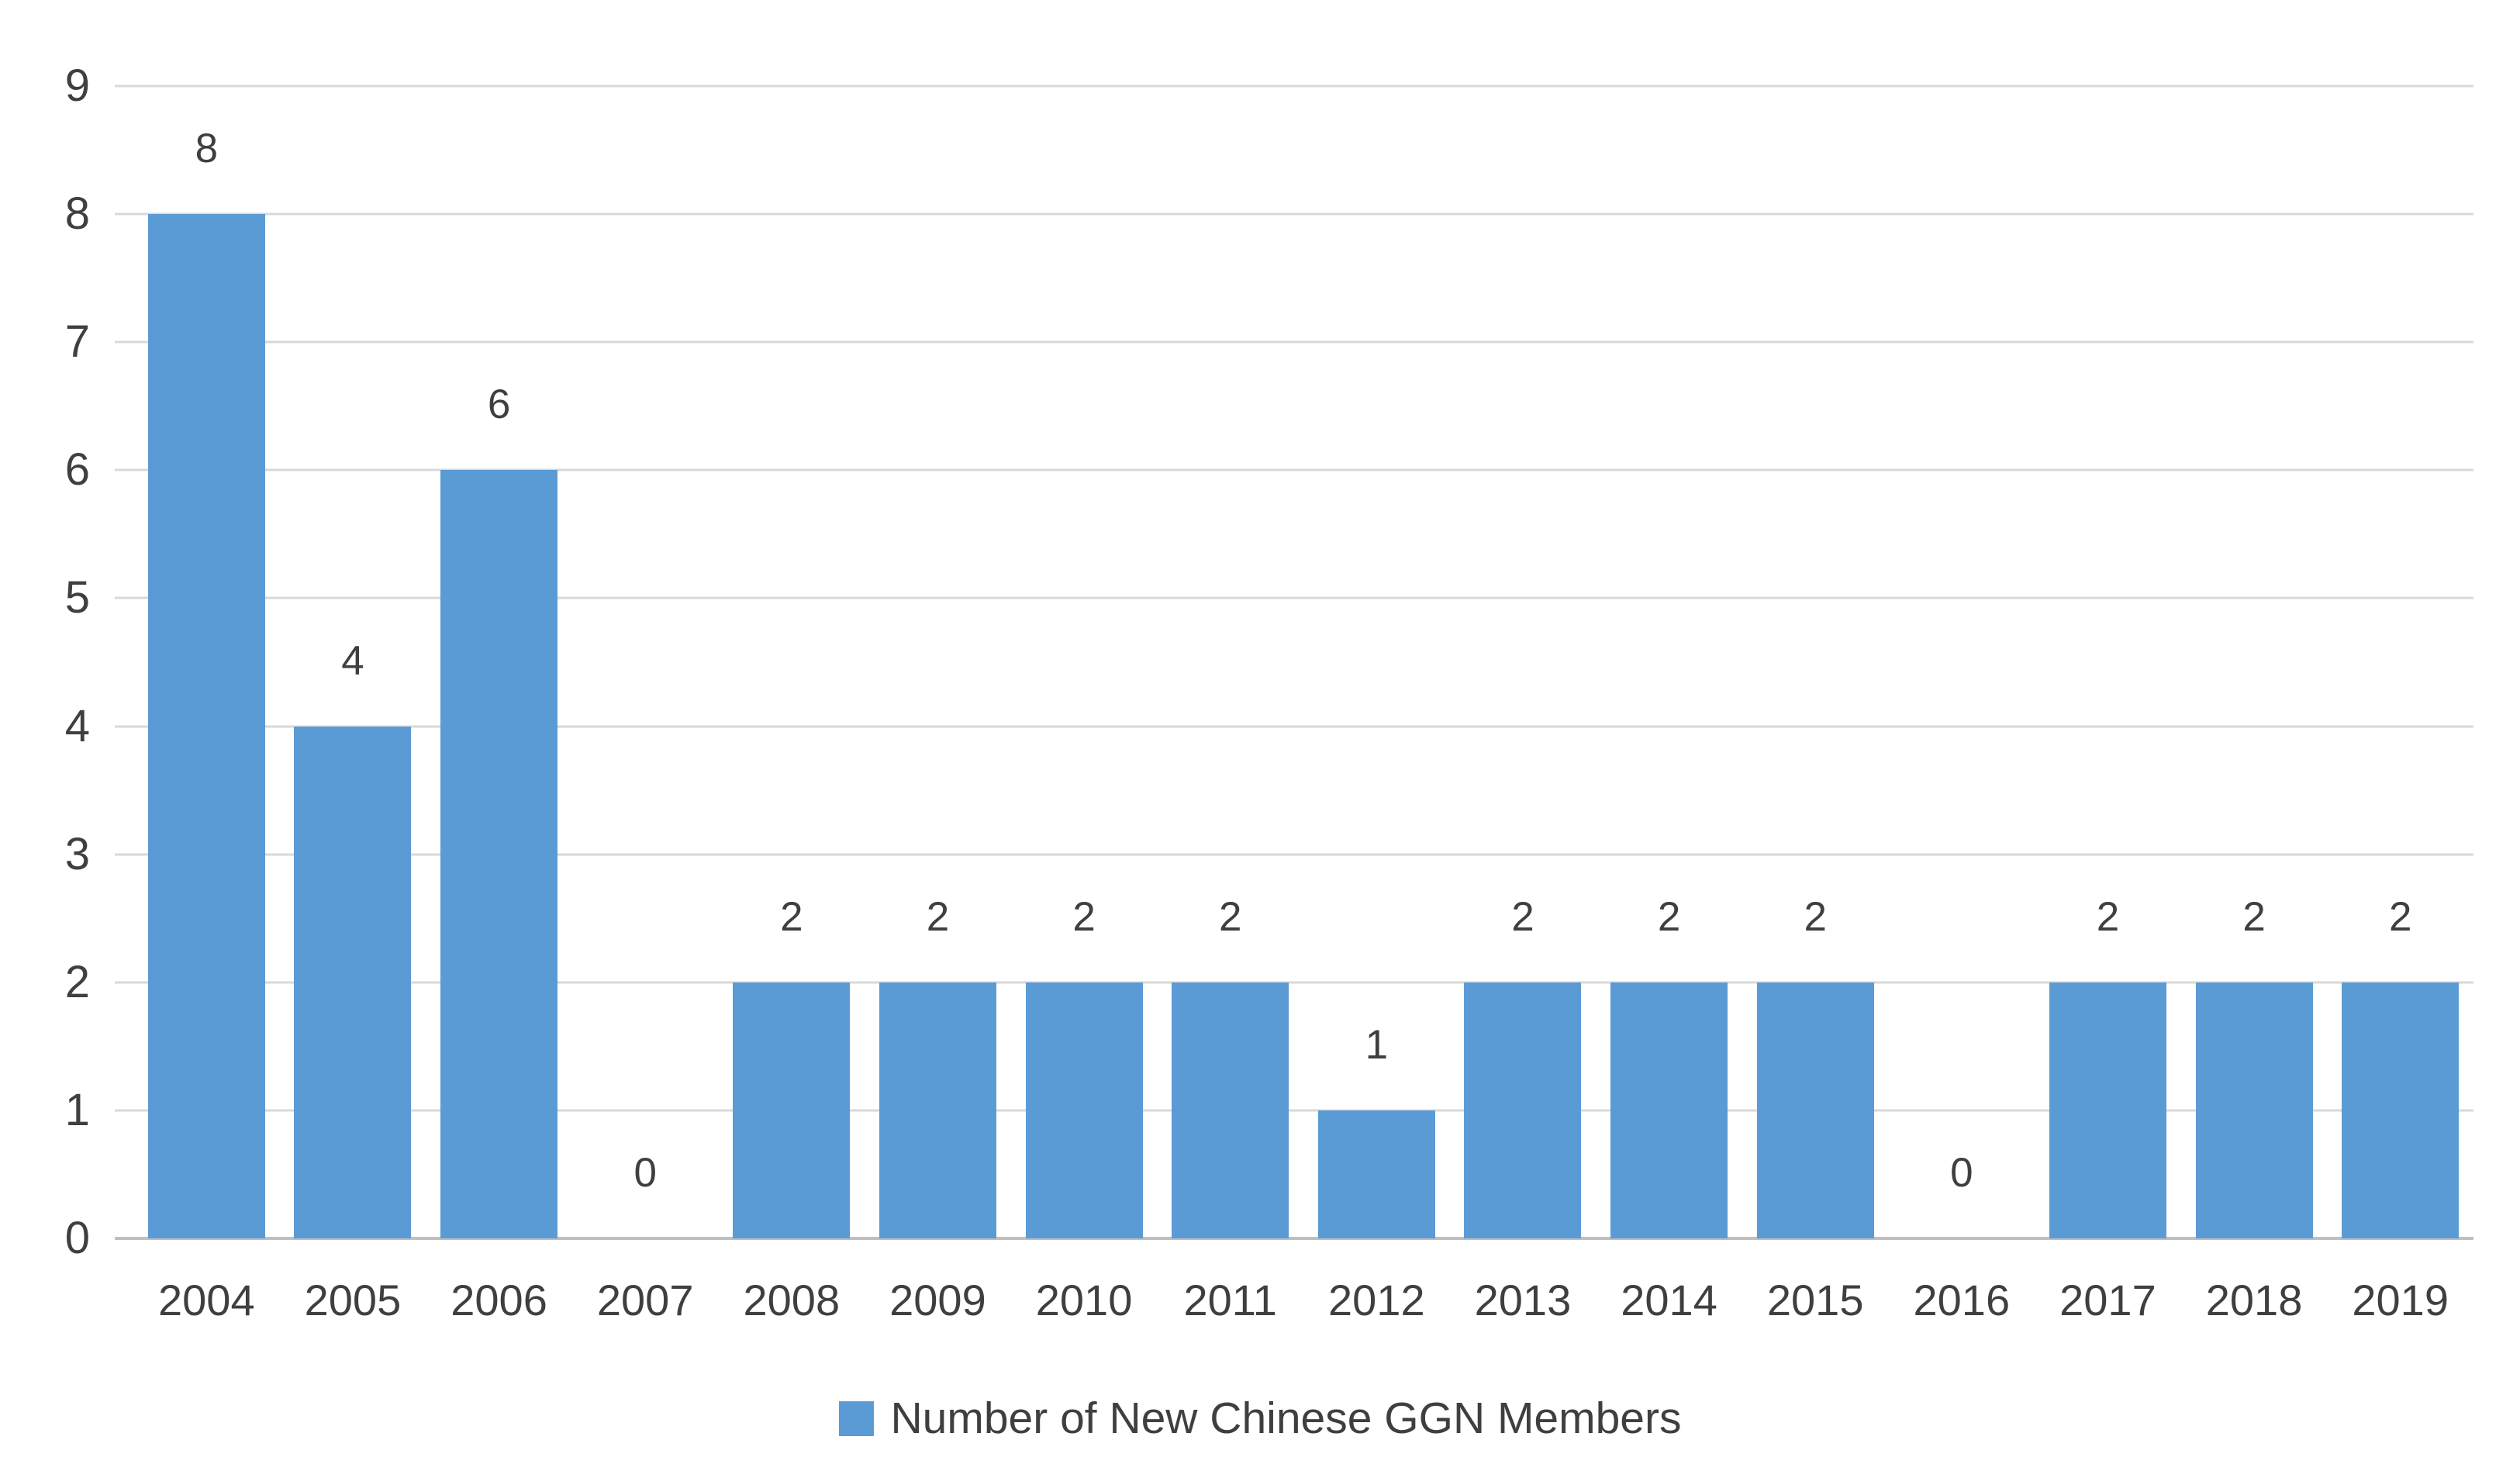 This screenshot has height=1478, width=2520. What do you see at coordinates (1084, 704) in the screenshot?
I see `bar-slot: 2 2010` at bounding box center [1084, 704].